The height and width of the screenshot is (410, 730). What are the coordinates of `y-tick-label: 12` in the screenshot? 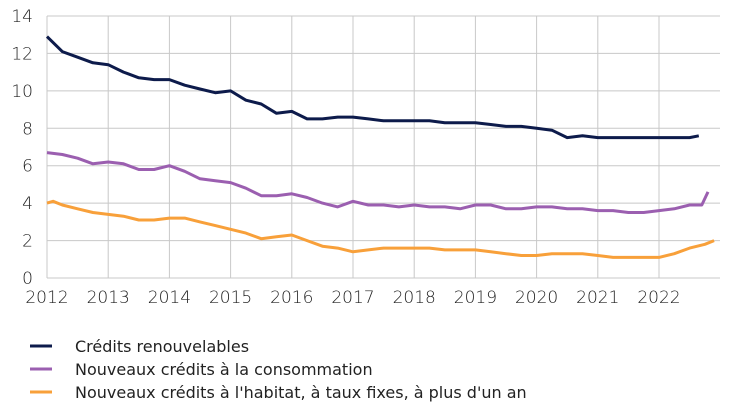 It's located at (22, 54).